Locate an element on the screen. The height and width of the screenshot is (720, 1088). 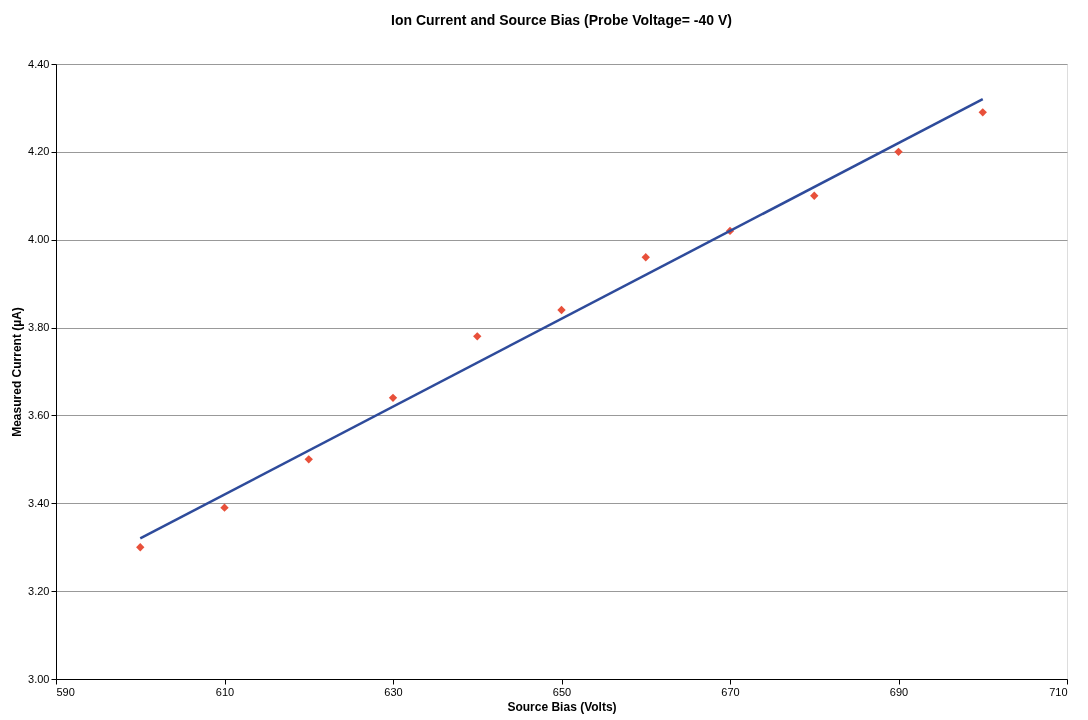
y-axis-title: Measured Current (µA) is located at coordinates (17, 372).